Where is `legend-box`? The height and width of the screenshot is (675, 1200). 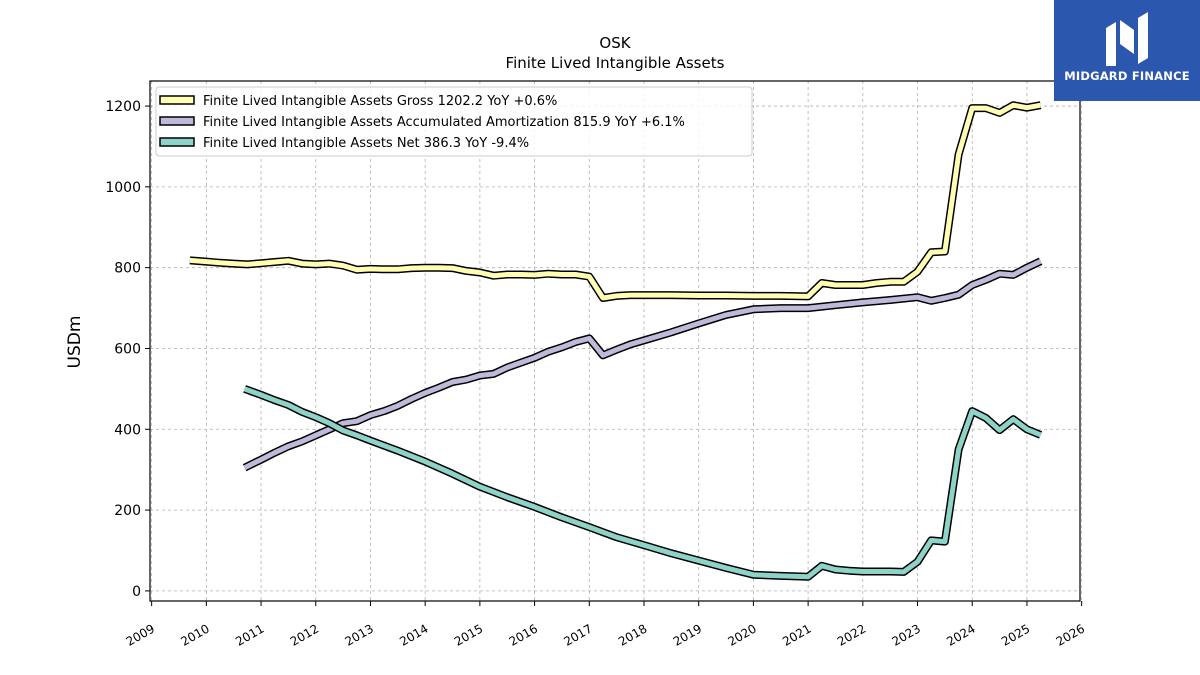
legend-box is located at coordinates (454, 121).